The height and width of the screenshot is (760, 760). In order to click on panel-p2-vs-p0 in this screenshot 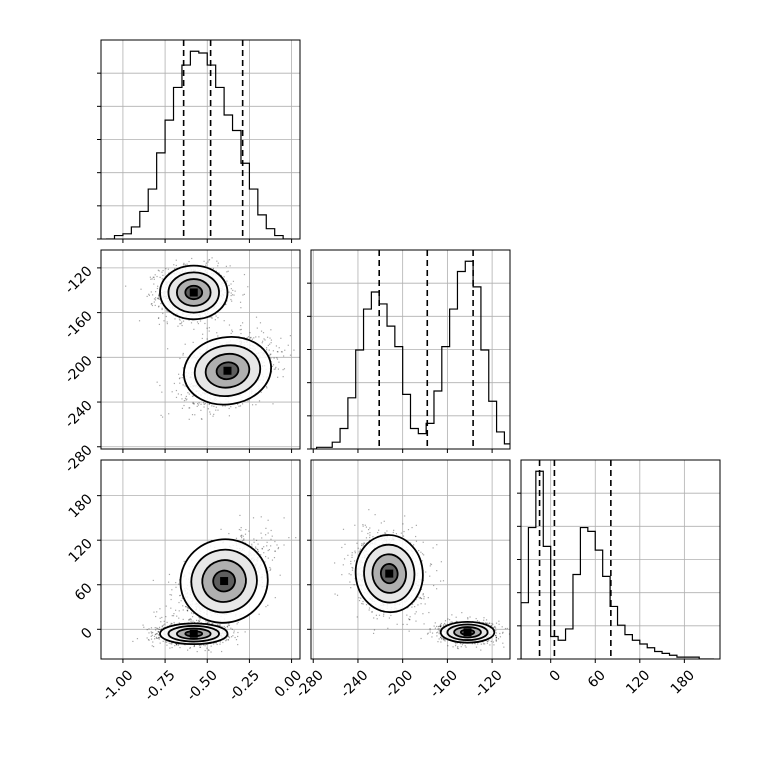, I will do `click(200, 559)`.